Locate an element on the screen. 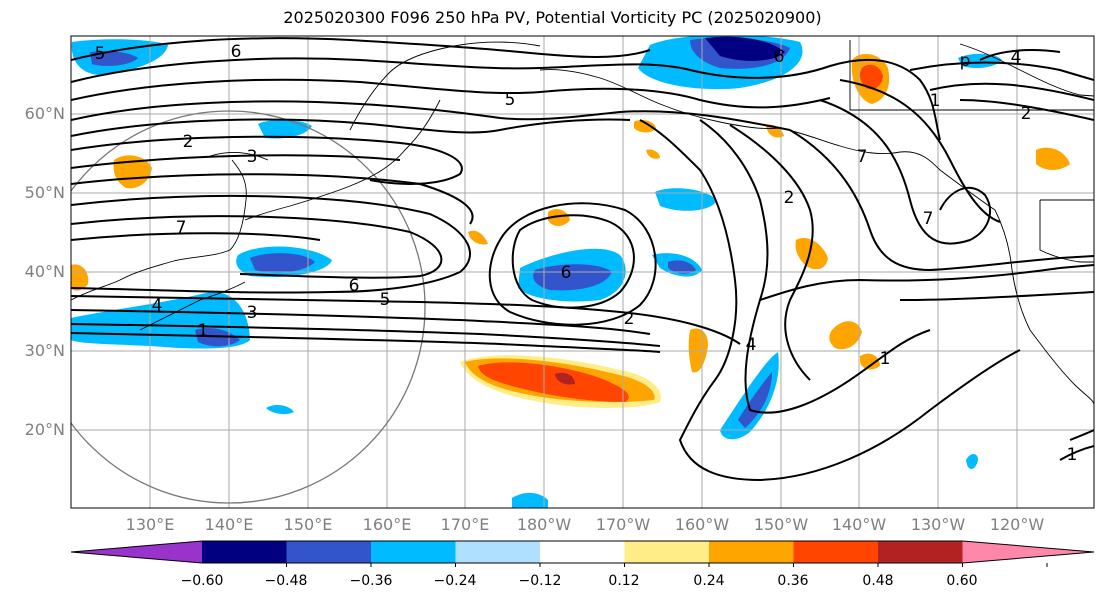 The width and height of the screenshot is (1105, 601). colorbar-tick-label: −0.60 is located at coordinates (202, 581).